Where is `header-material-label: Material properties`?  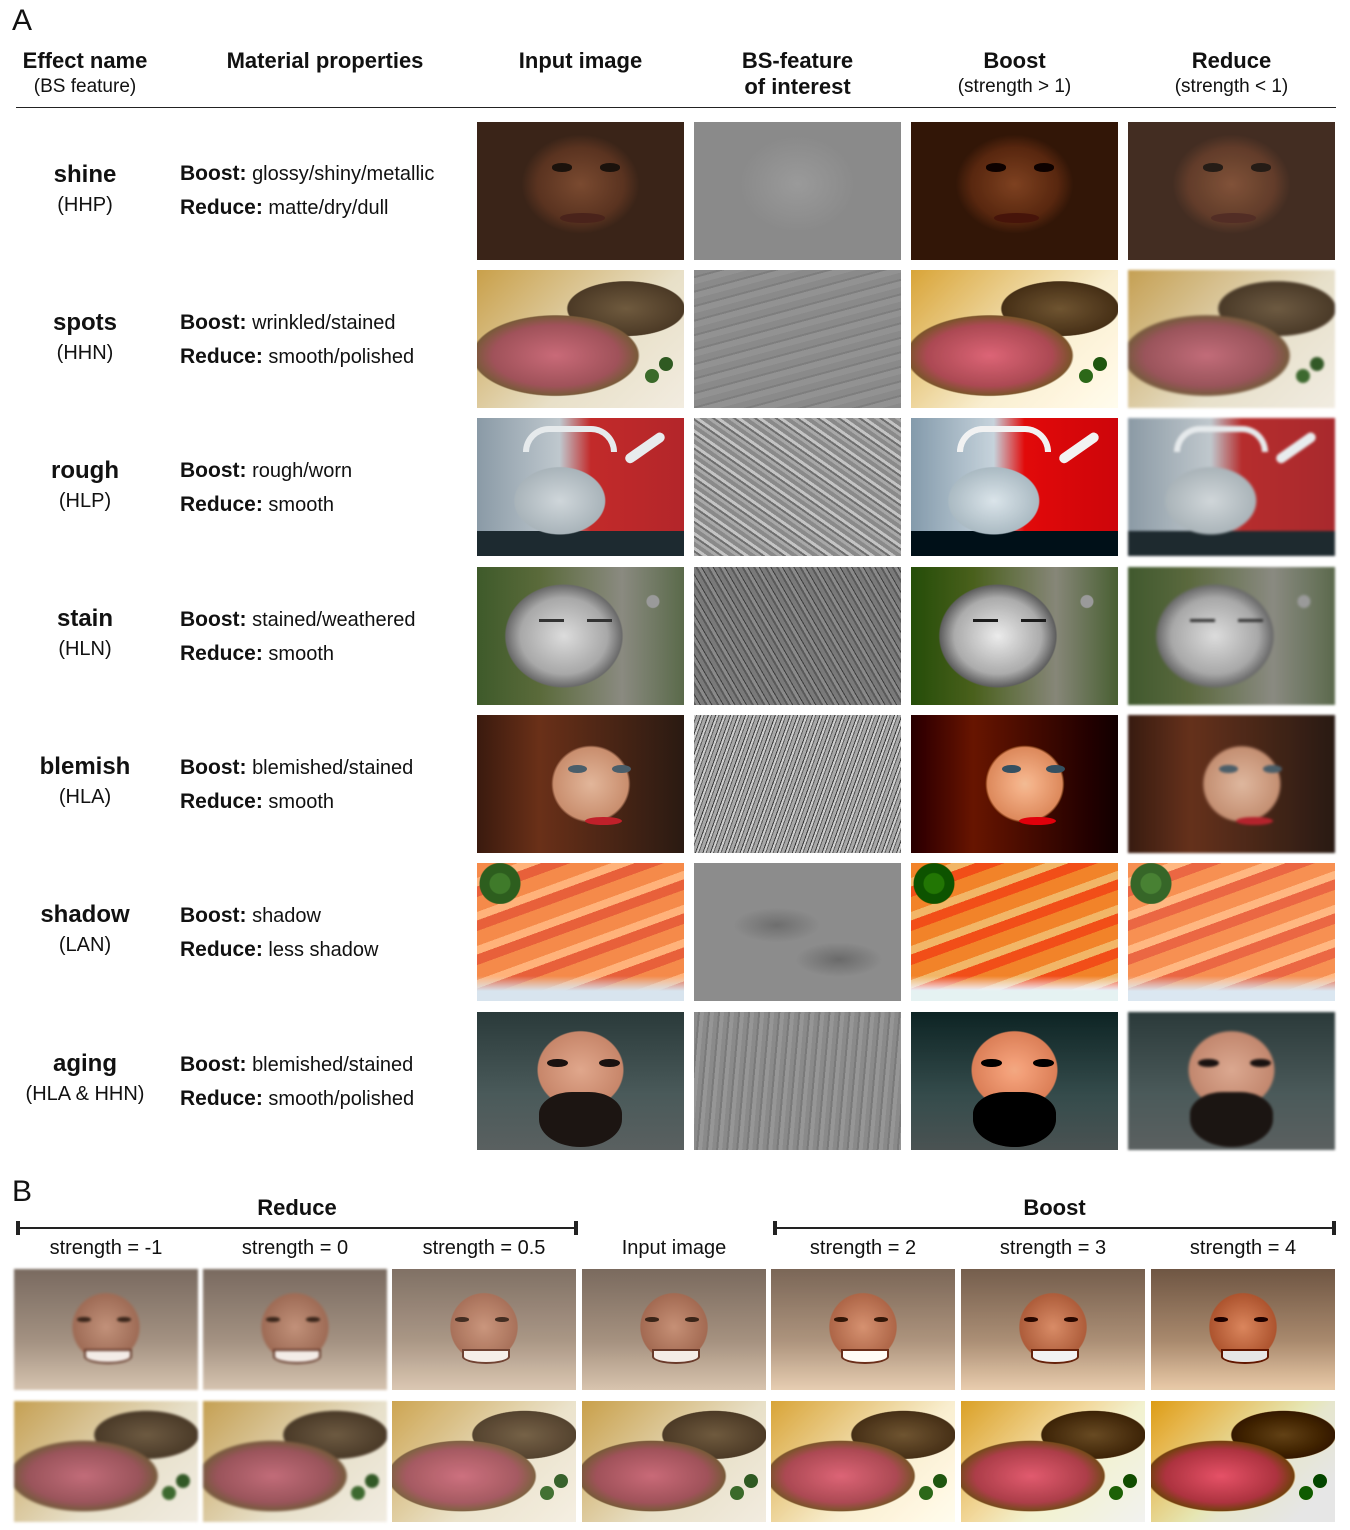 header-material-label: Material properties is located at coordinates (325, 60).